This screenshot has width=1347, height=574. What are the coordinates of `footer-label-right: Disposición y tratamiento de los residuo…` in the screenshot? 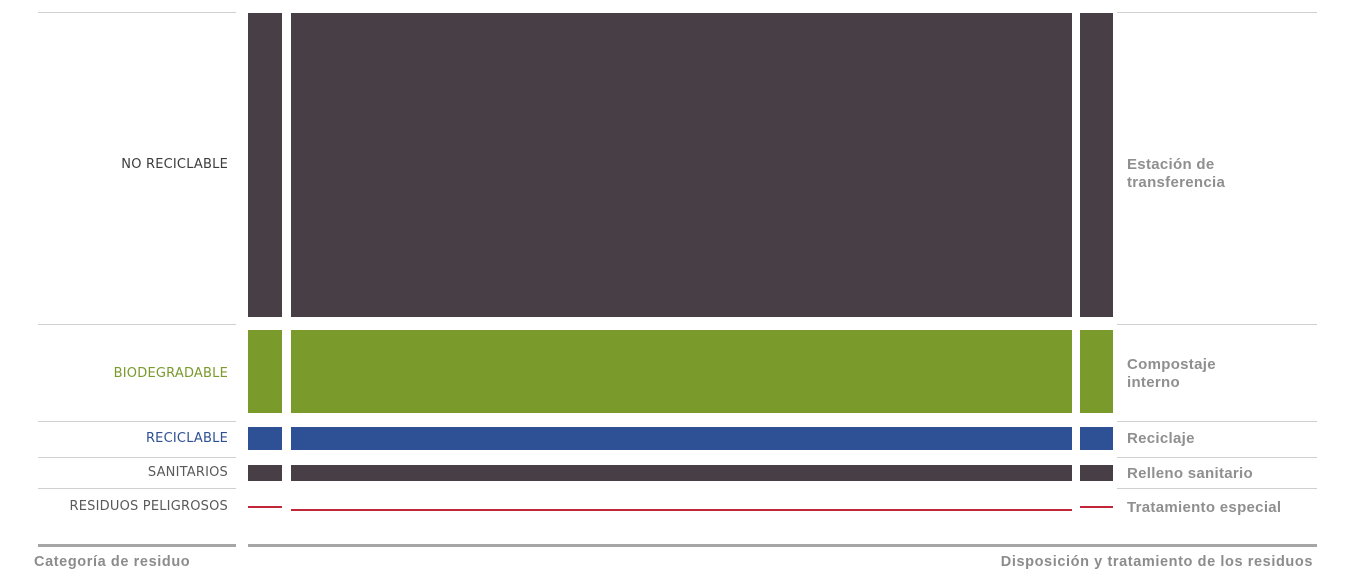 It's located at (1156, 562).